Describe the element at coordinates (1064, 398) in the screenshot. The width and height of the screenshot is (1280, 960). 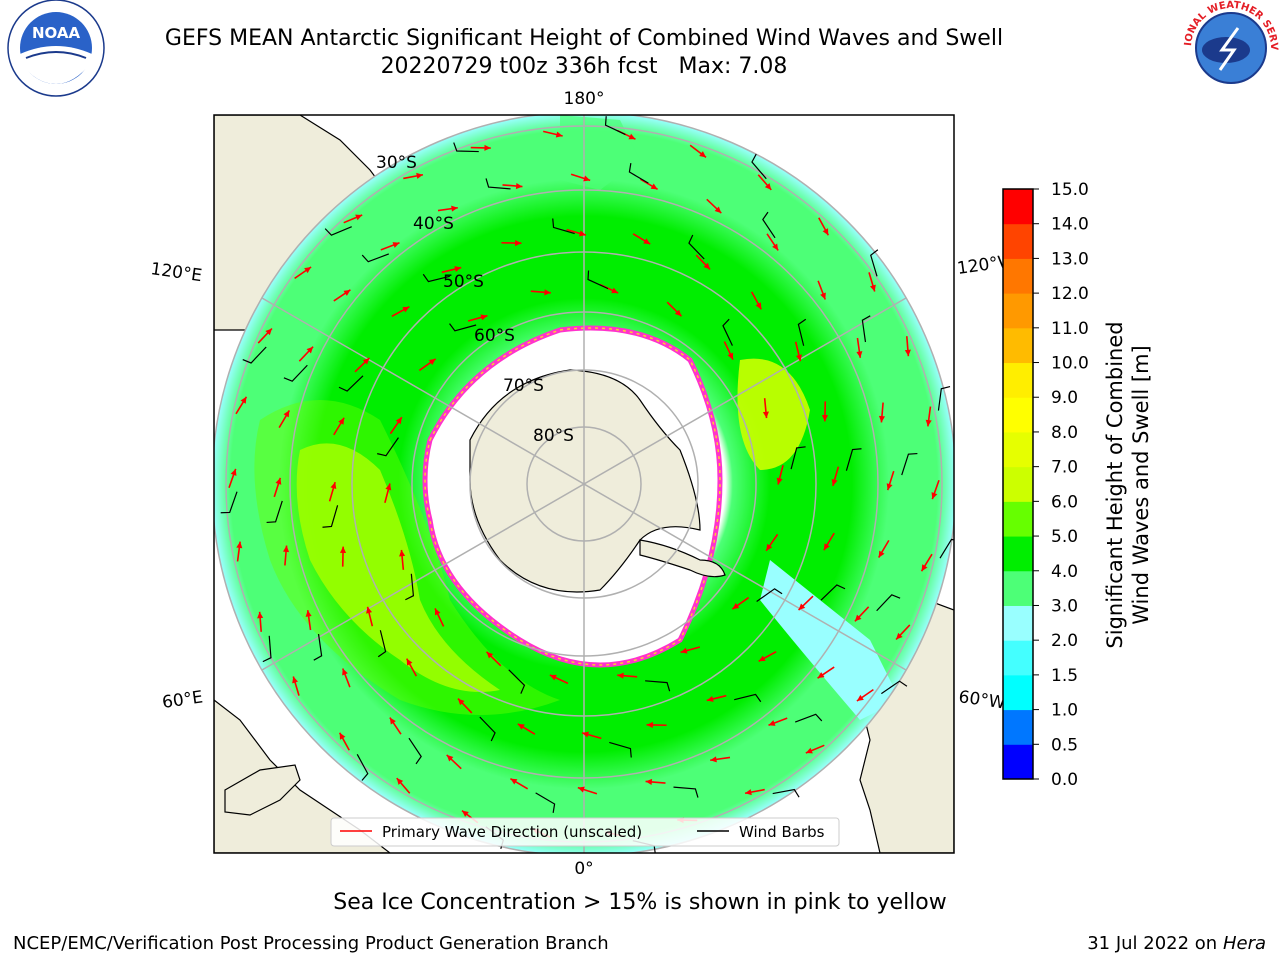
I see `colorbar-tick-label: 9.0` at that location.